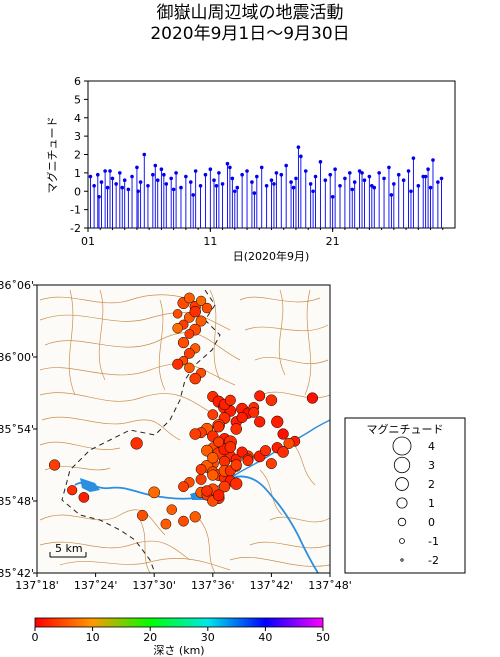 The height and width of the screenshot is (657, 500). I want to click on map-y-tick-label: 36˚06', so click(17, 285).